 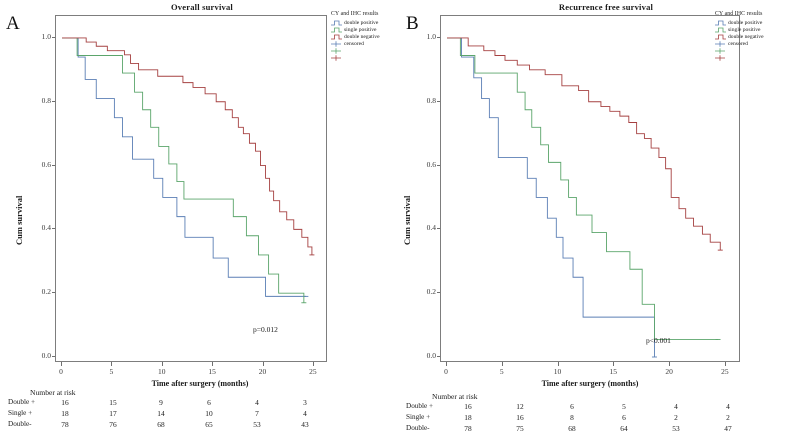 I want to click on x-tick-label: 25, so click(x=725, y=371).